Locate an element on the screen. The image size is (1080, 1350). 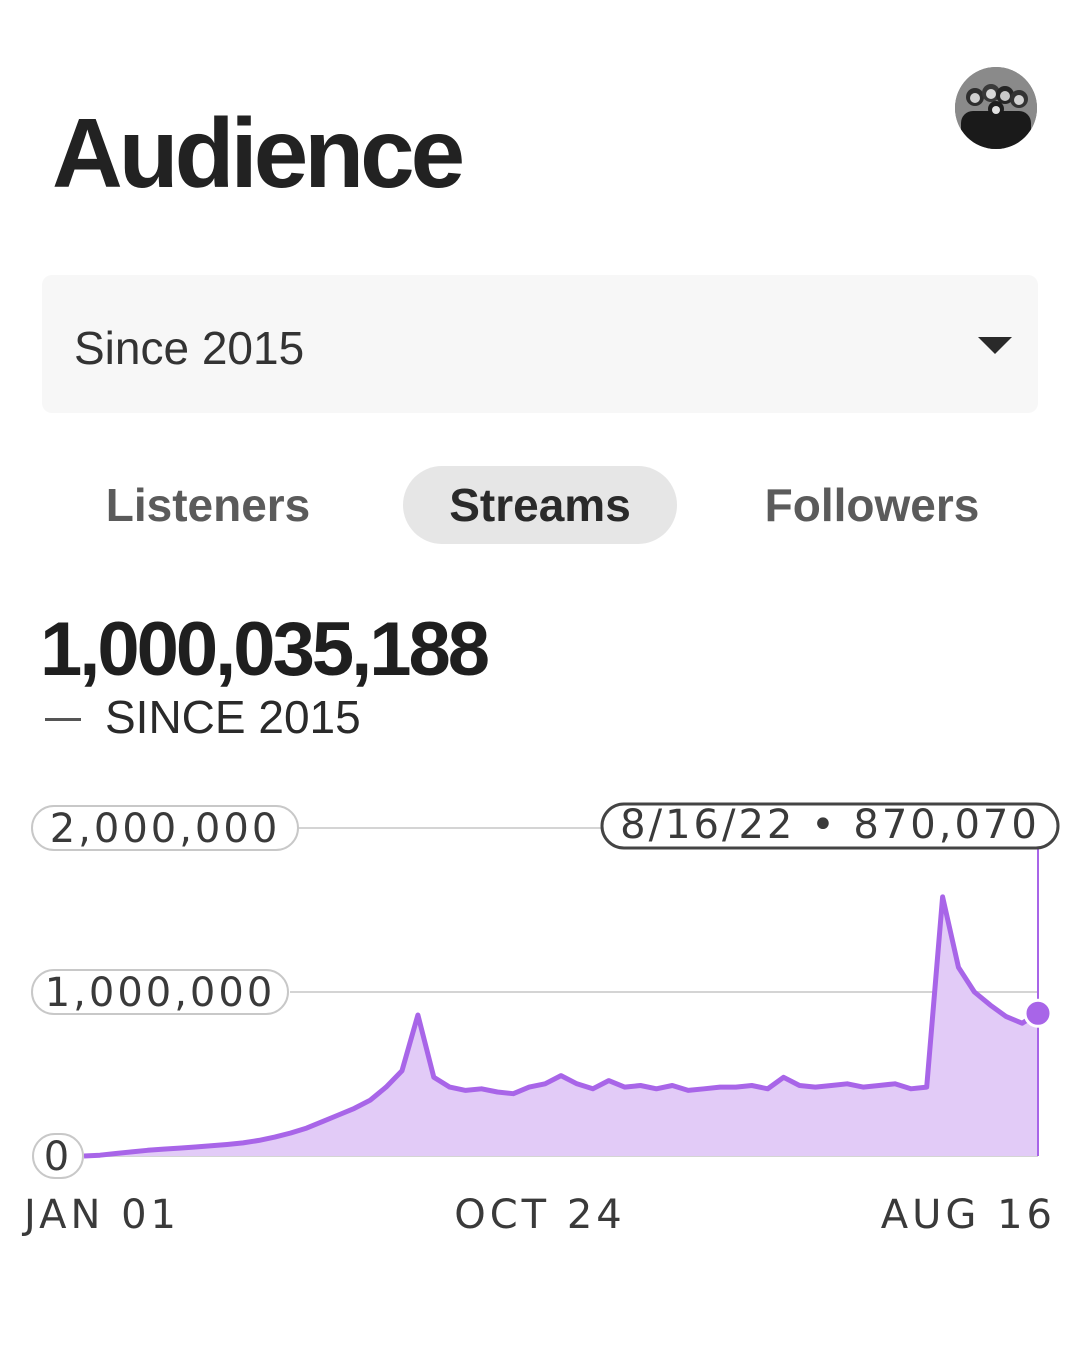
highlighted-point is located at coordinates (1038, 1013).